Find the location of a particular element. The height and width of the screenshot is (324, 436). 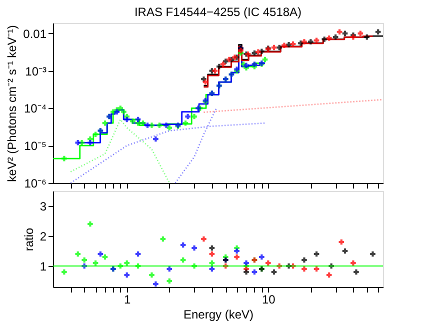

y-tick-label: 0.01 is located at coordinates (35, 33).